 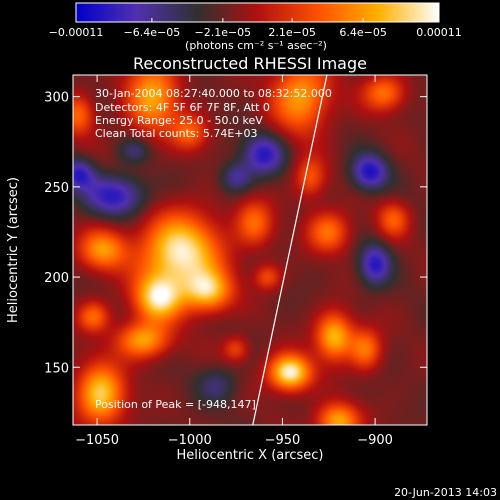 What do you see at coordinates (56, 278) in the screenshot?
I see `y-tick-label: 200` at bounding box center [56, 278].